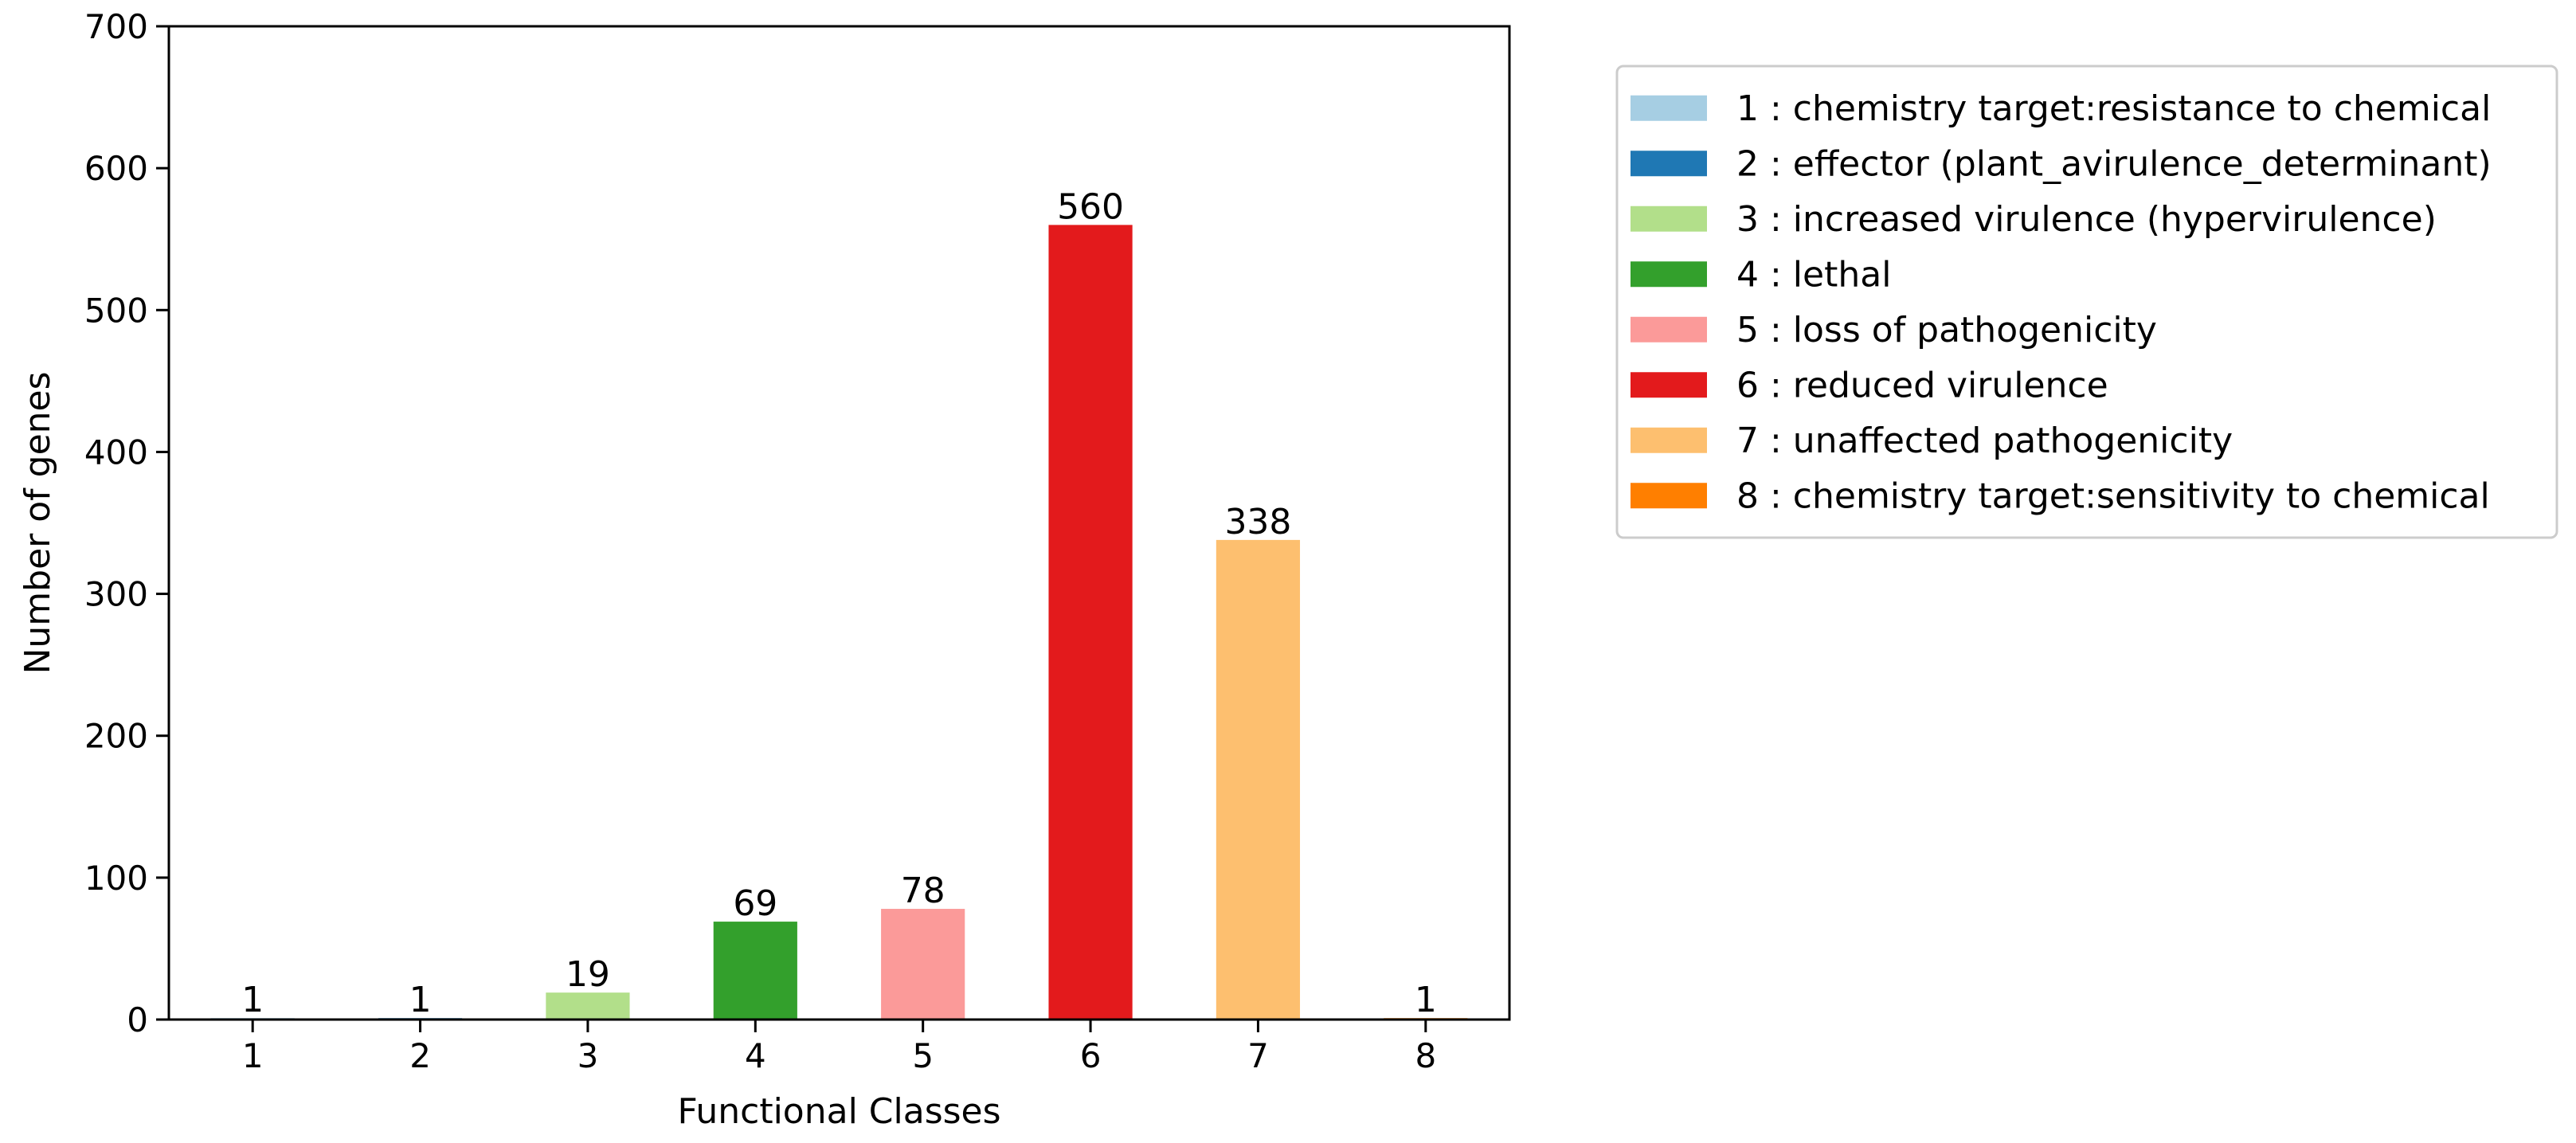  I want to click on legend-label: 4 : lethal, so click(1813, 274).